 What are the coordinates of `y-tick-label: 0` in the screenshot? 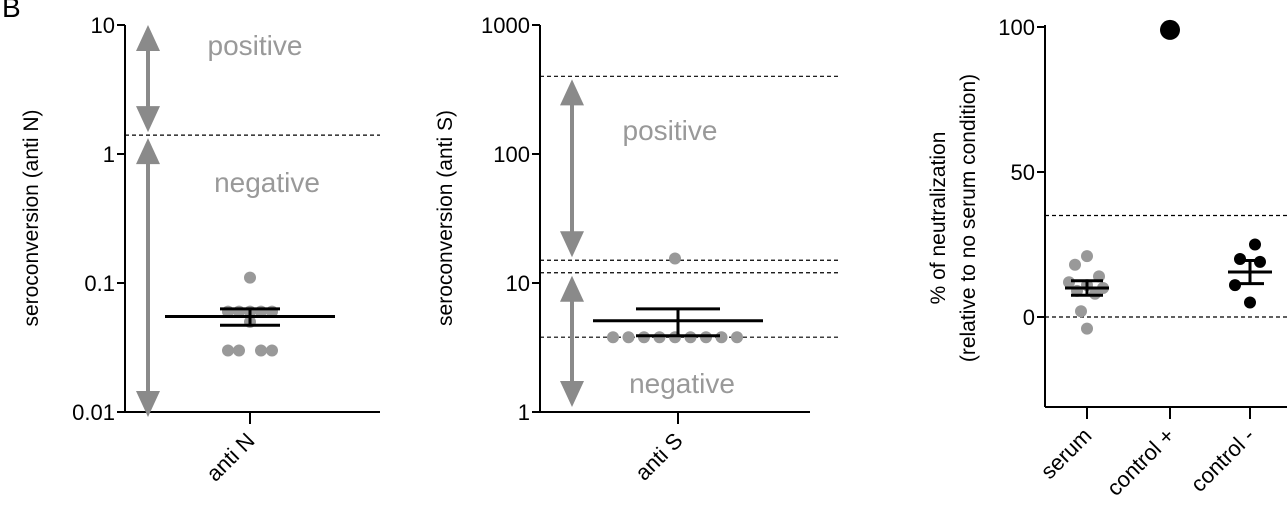 It's located at (1029, 317).